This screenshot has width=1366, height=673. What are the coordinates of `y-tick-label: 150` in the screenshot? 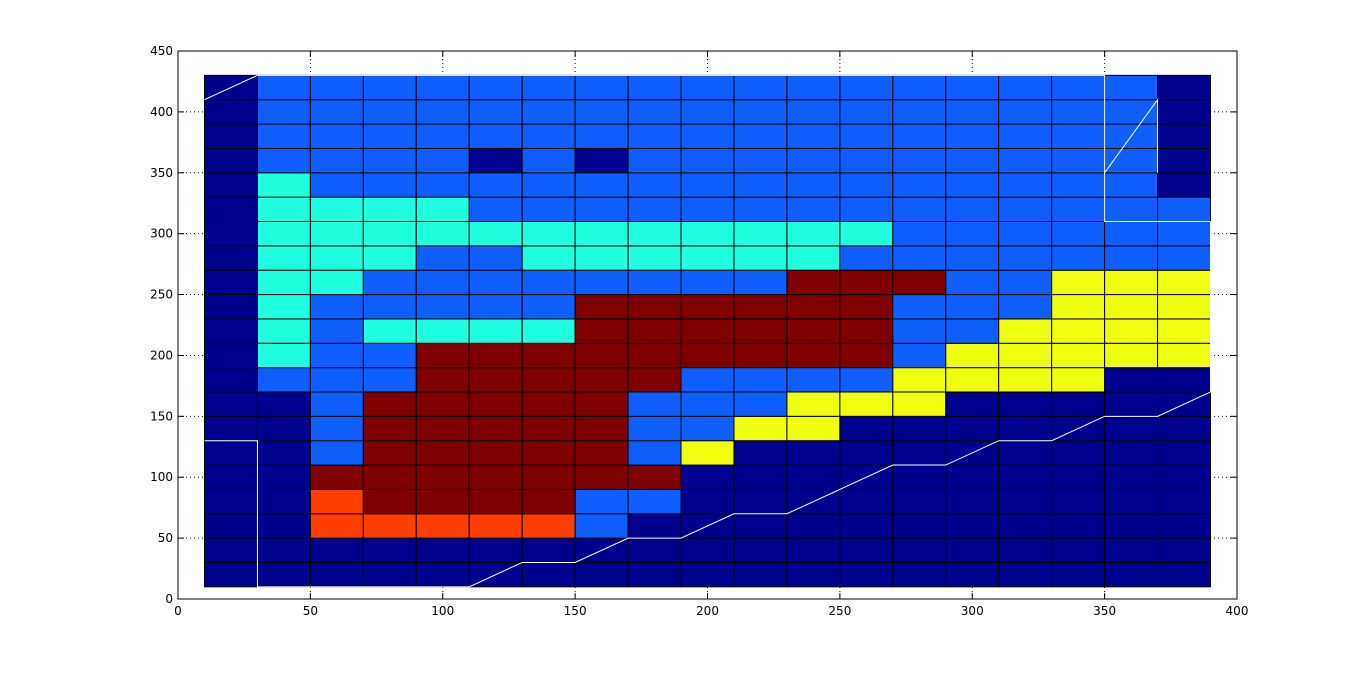 It's located at (161, 416).